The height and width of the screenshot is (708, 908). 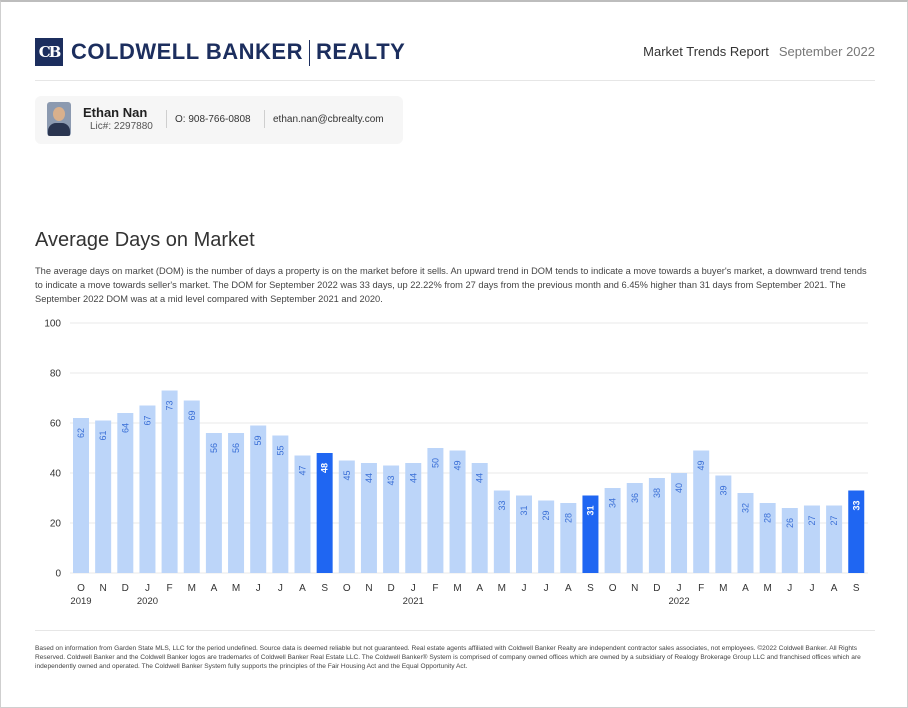 I want to click on bar-value-label: 34, so click(x=613, y=503).